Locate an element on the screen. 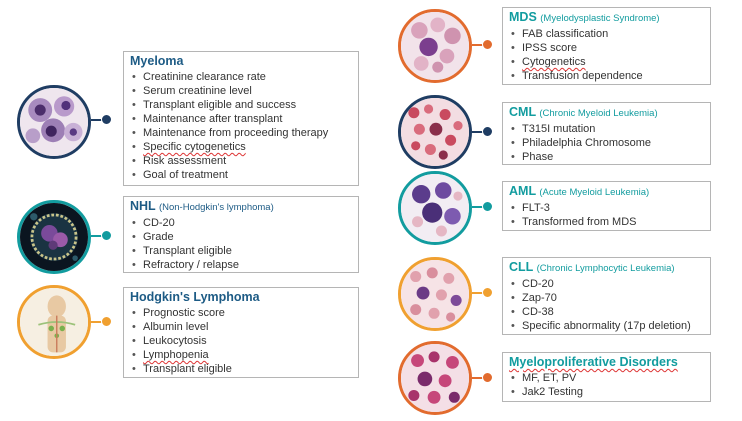  list-item: Jak2 Testing is located at coordinates (606, 392).